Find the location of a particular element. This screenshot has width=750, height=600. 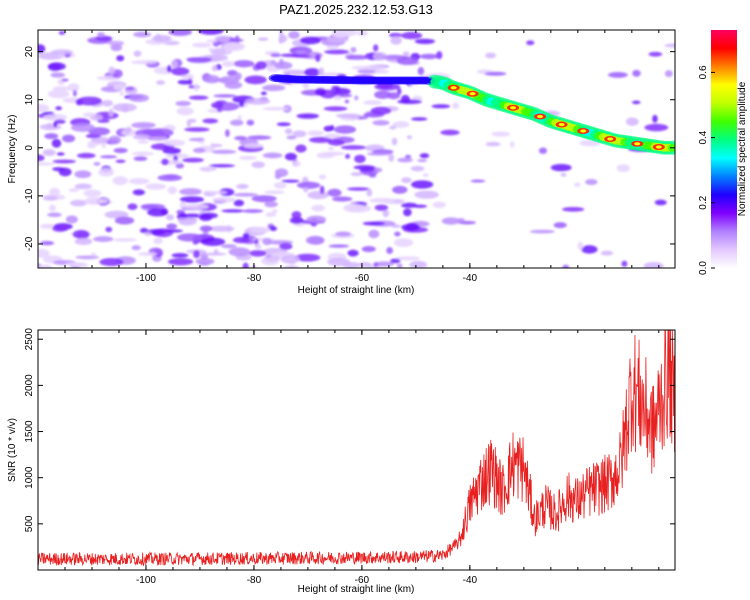

colorbar-tick-label: 0.0 is located at coordinates (703, 268).